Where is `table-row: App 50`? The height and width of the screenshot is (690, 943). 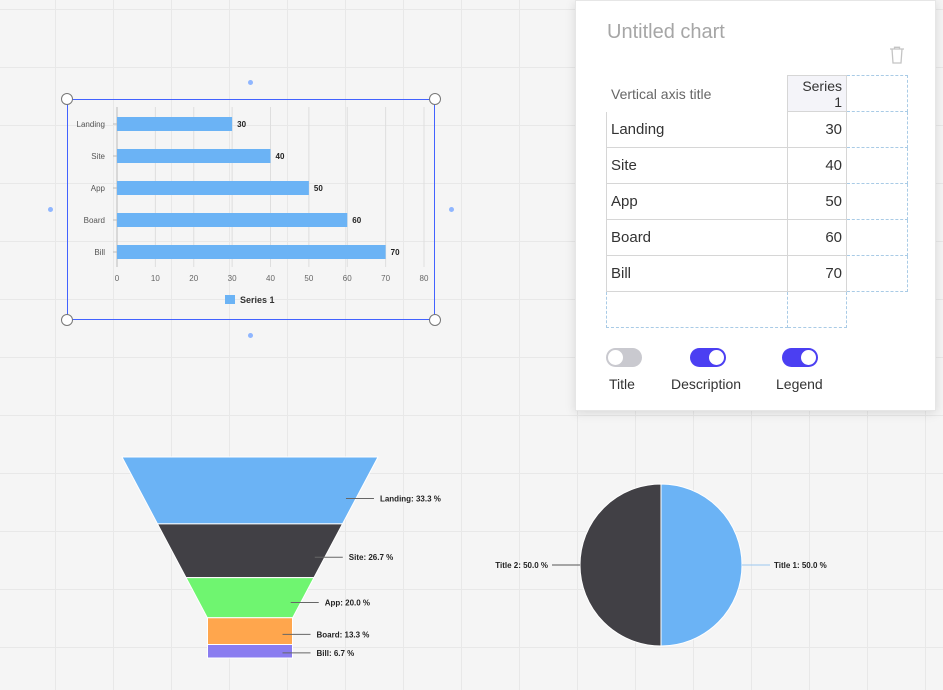 table-row: App 50 is located at coordinates (757, 201).